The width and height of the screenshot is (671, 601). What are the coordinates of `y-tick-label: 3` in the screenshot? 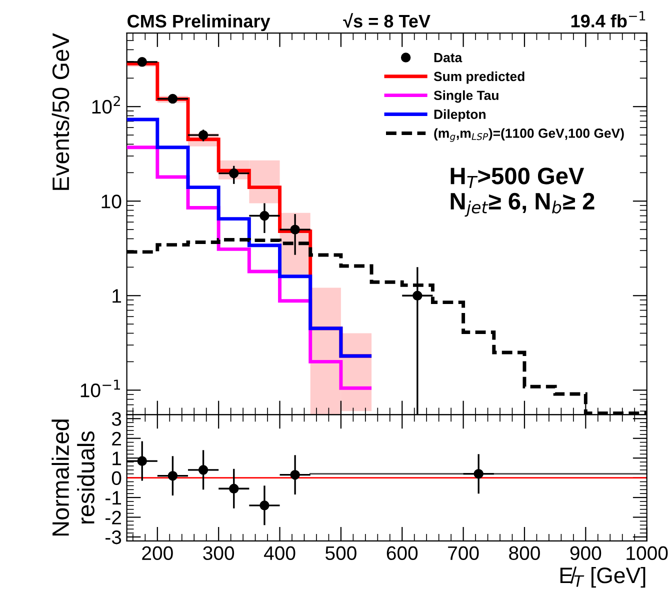 It's located at (117, 419).